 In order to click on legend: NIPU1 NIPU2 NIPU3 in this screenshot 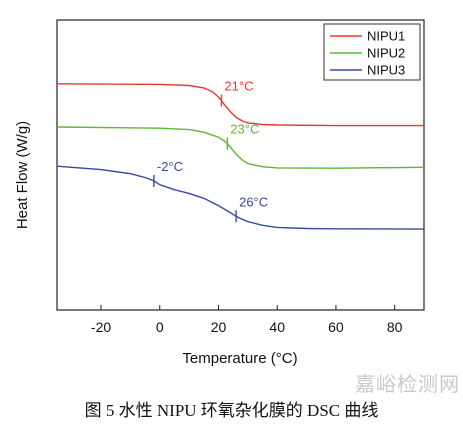, I will do `click(372, 52)`.